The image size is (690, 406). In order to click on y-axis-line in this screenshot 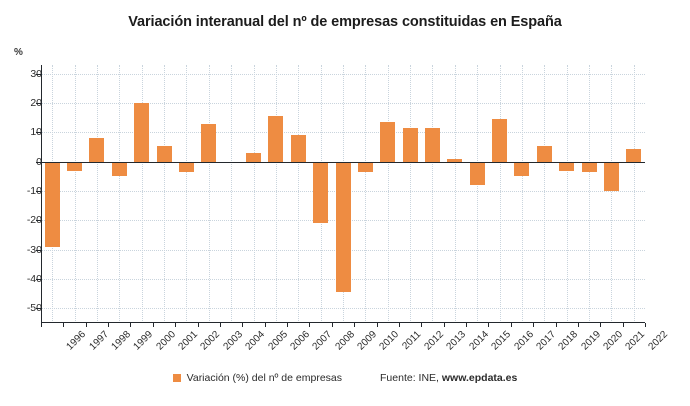, I will do `click(41, 194)`.